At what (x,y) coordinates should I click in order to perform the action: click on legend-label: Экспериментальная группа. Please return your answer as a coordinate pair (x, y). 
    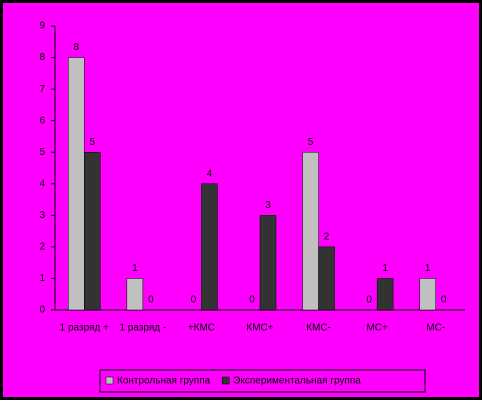
    Looking at the image, I should click on (297, 381).